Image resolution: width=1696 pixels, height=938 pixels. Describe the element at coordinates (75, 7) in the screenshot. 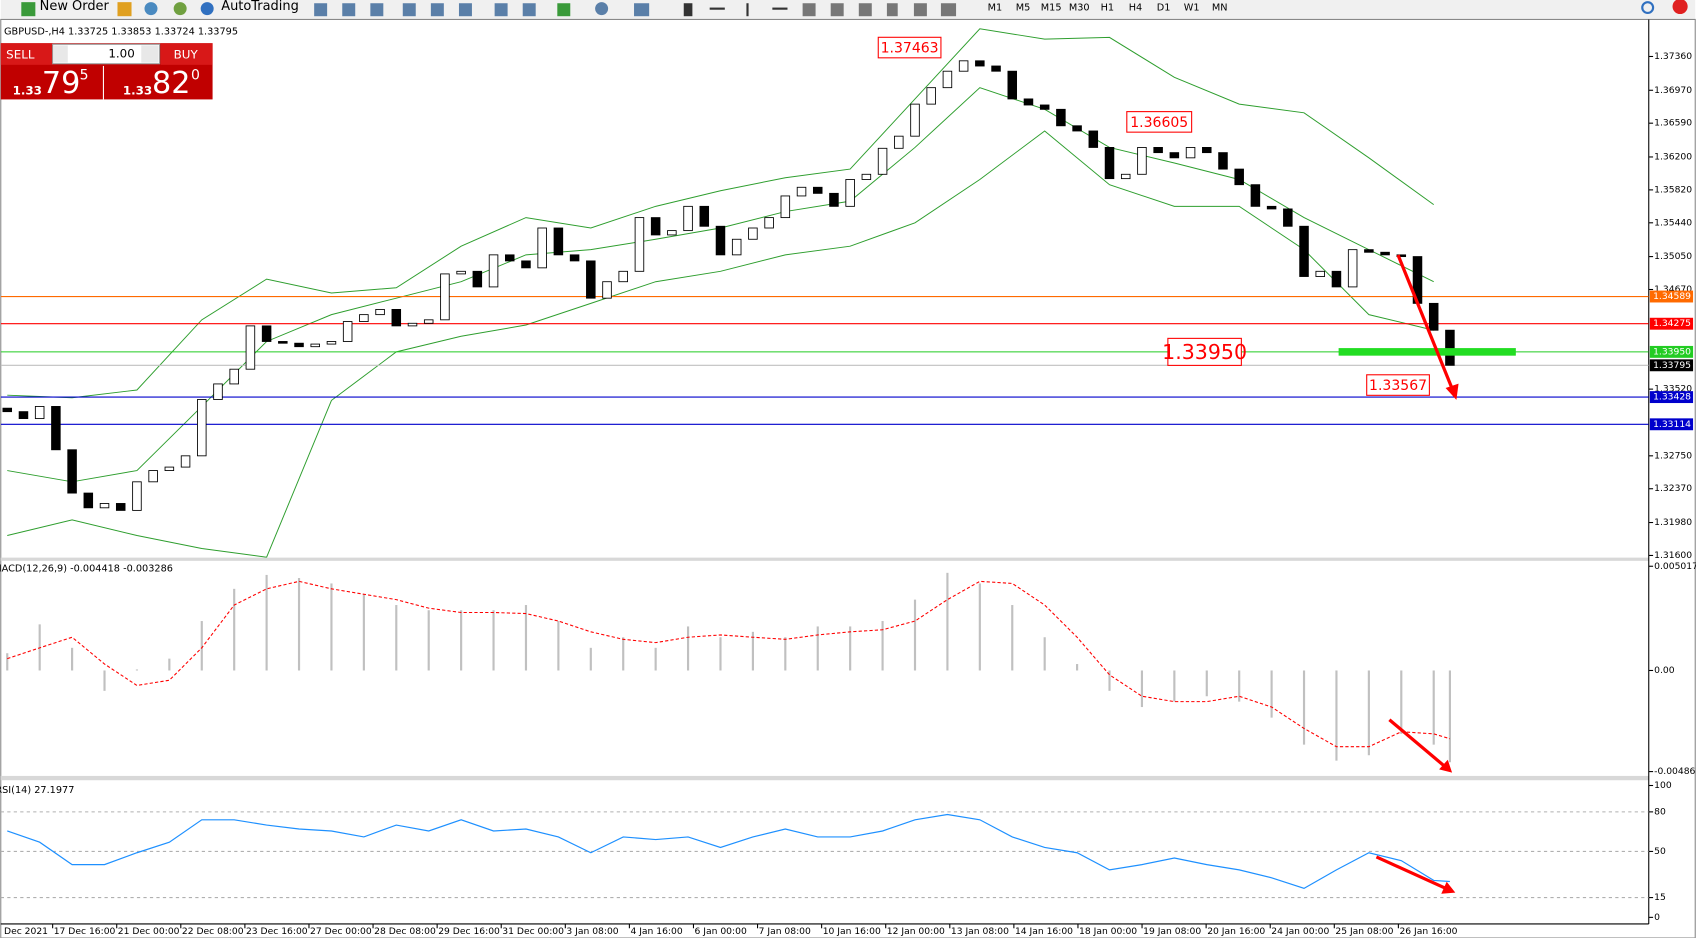

I see `new-order: New Order` at that location.